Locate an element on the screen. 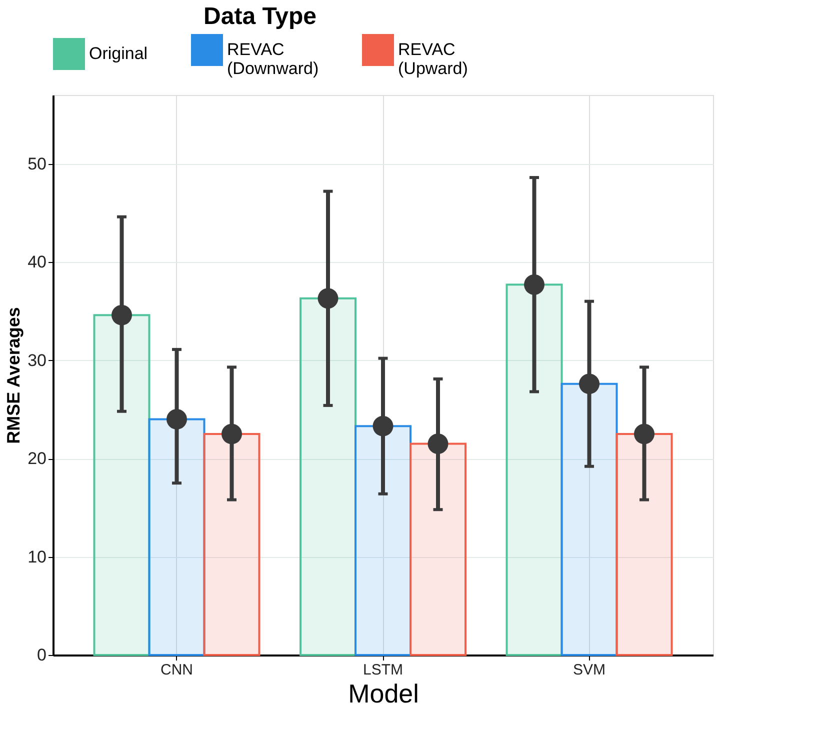 The height and width of the screenshot is (749, 815). x-tick-label: LSTM is located at coordinates (383, 670).